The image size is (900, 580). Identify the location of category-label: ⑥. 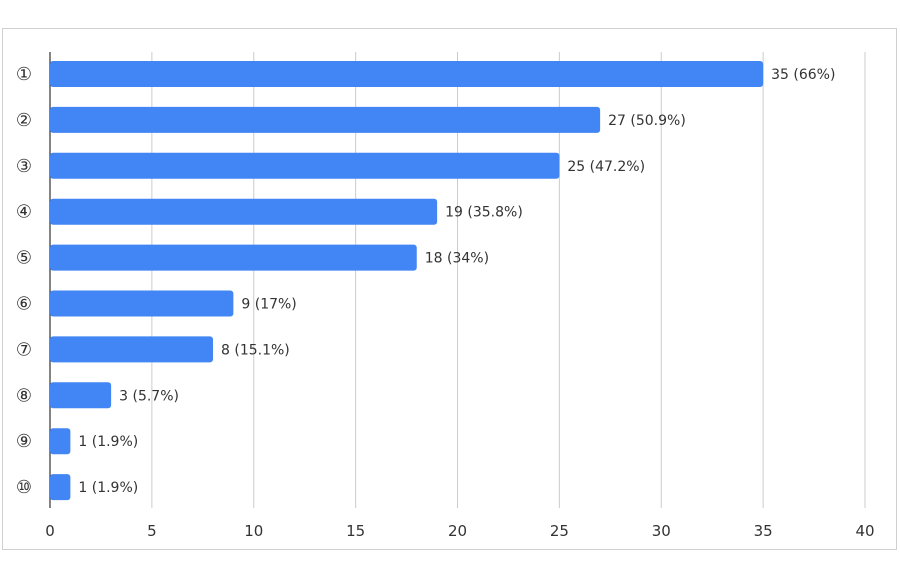
(24, 304).